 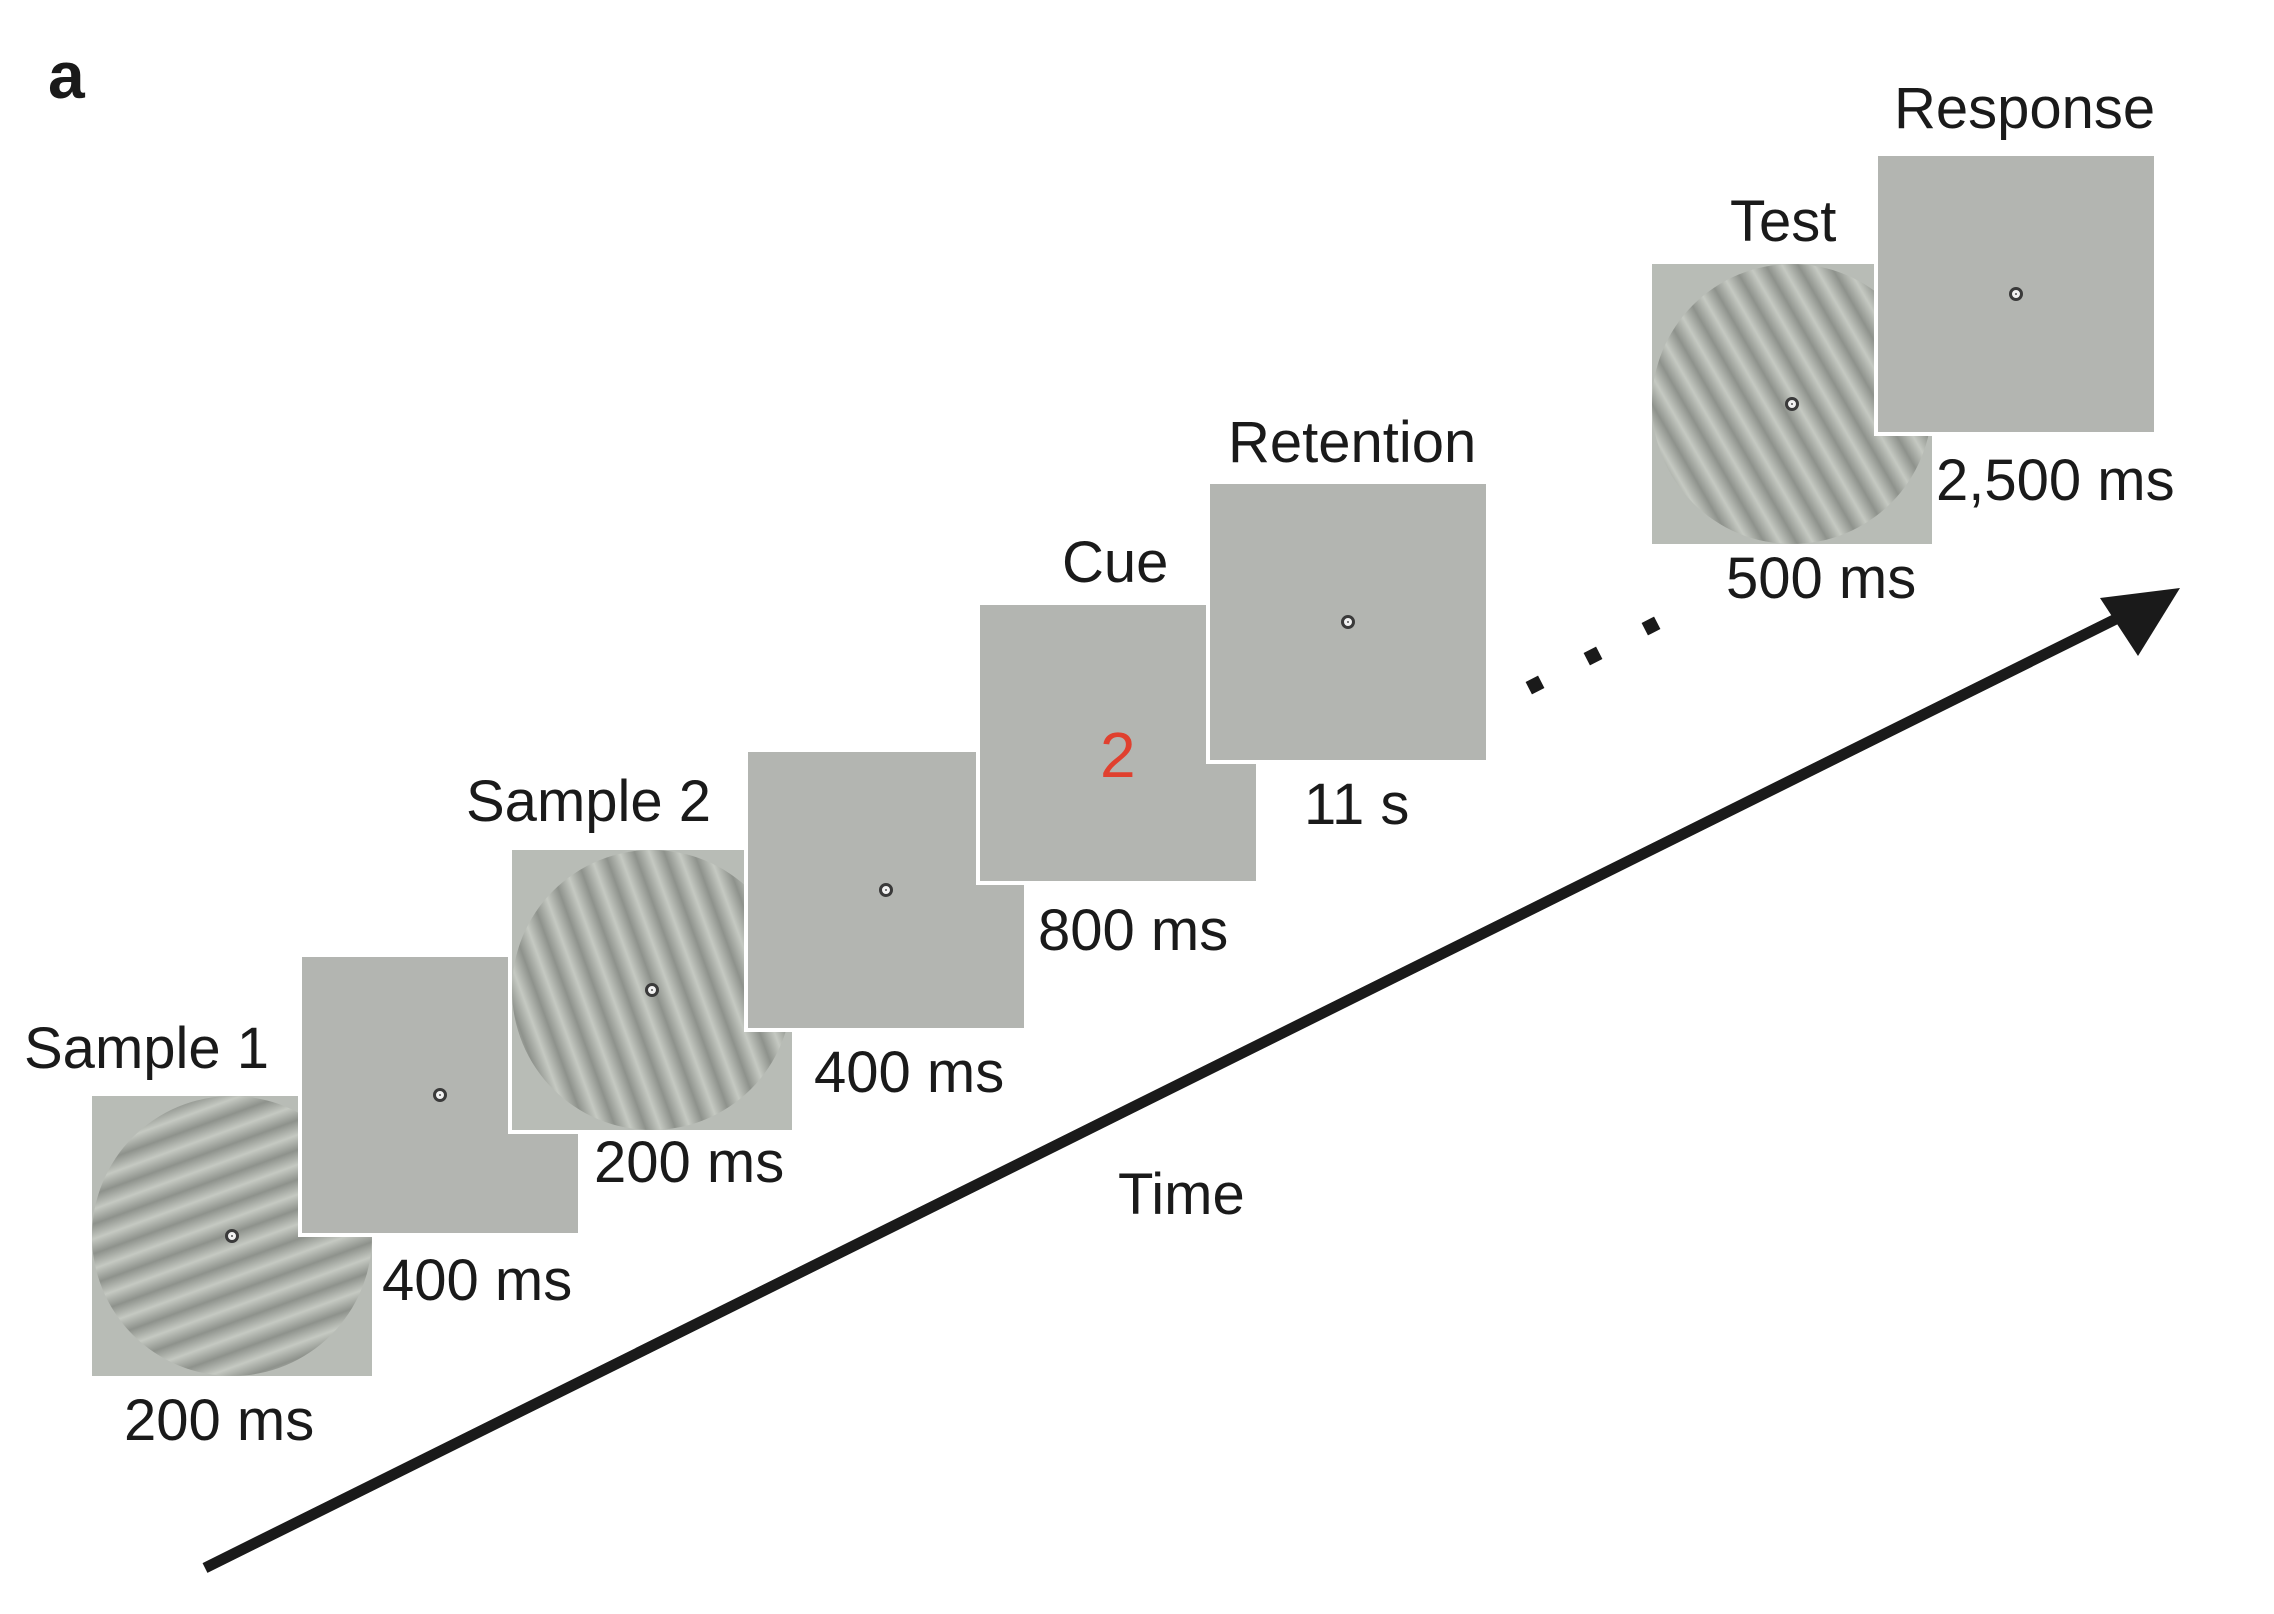 What do you see at coordinates (2055, 480) in the screenshot?
I see `response-duration: 2,500 ms` at bounding box center [2055, 480].